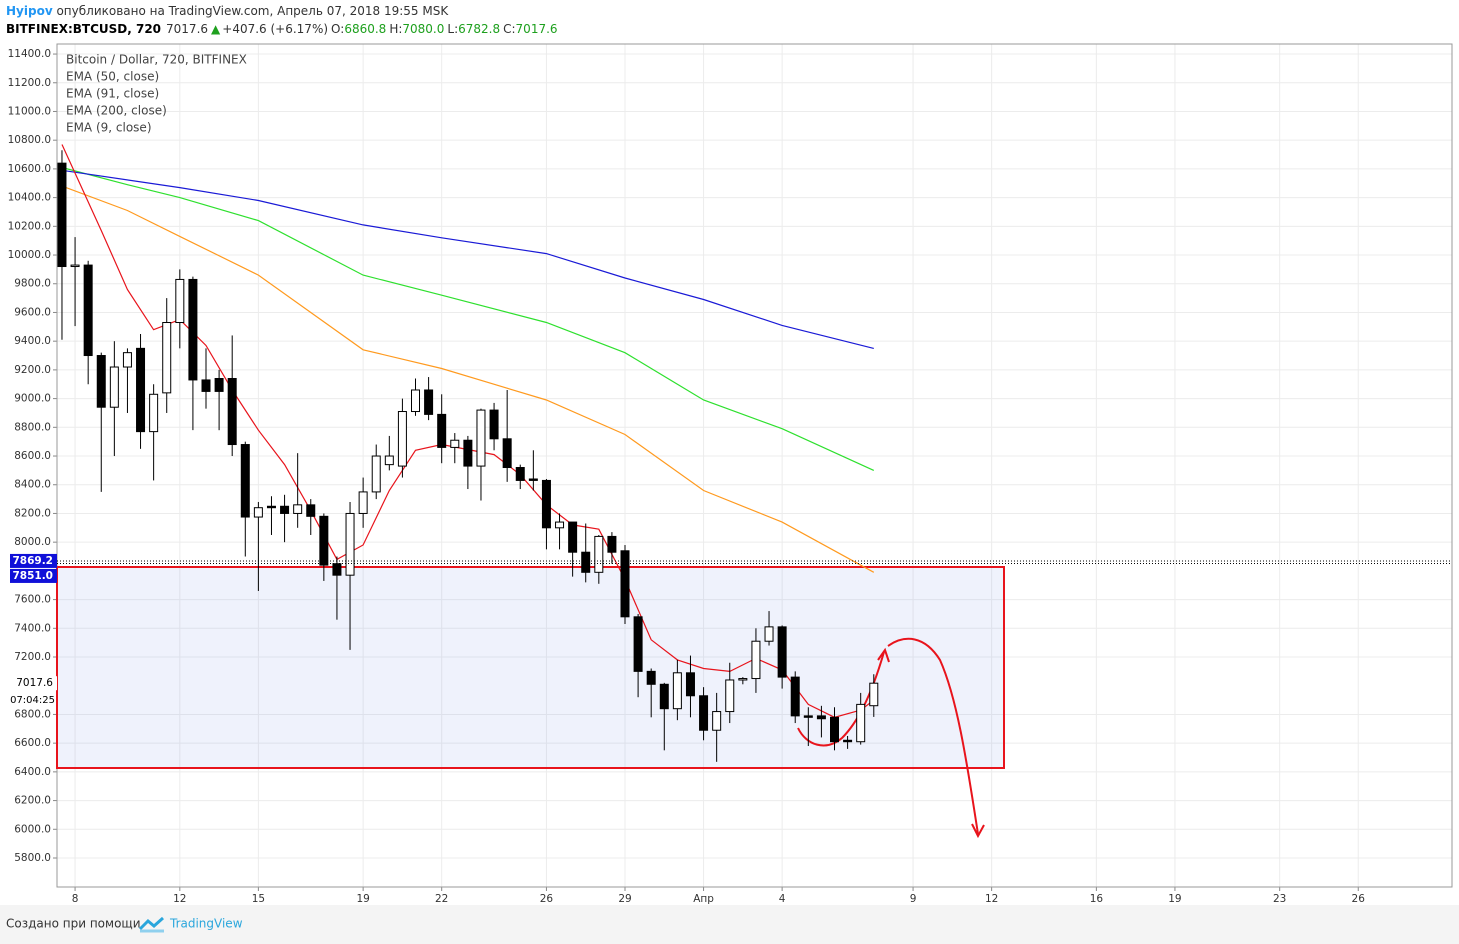 Image resolution: width=1459 pixels, height=944 pixels. Describe the element at coordinates (32, 284) in the screenshot. I see `y-tick-label: 9800.0` at that location.